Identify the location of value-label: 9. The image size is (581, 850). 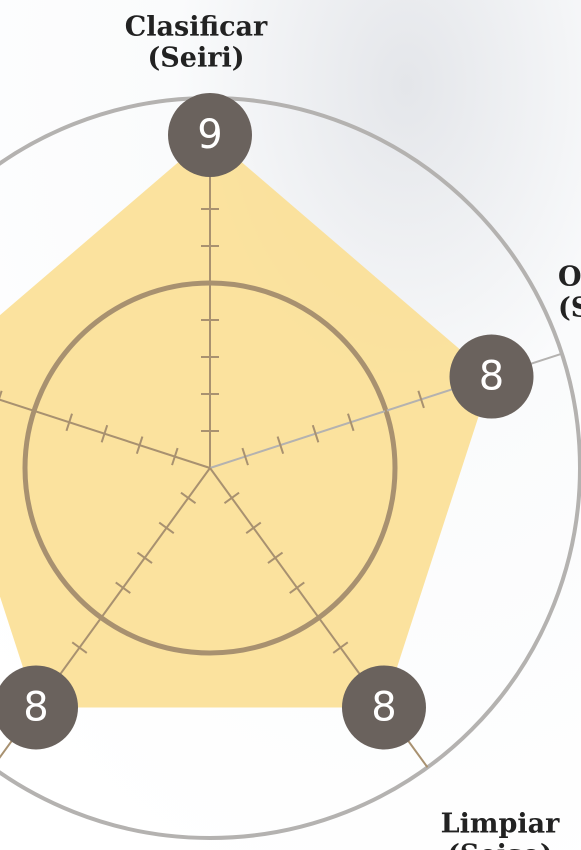
(209, 135).